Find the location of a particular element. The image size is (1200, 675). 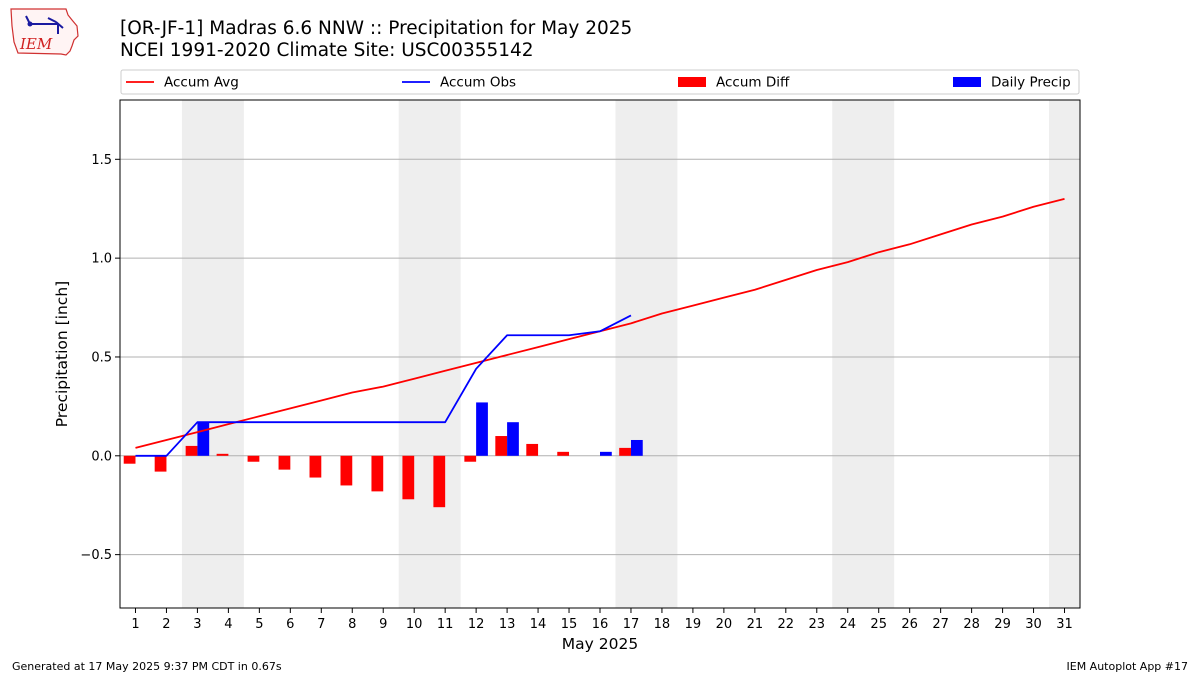

x-tick-label: 3 is located at coordinates (197, 624).